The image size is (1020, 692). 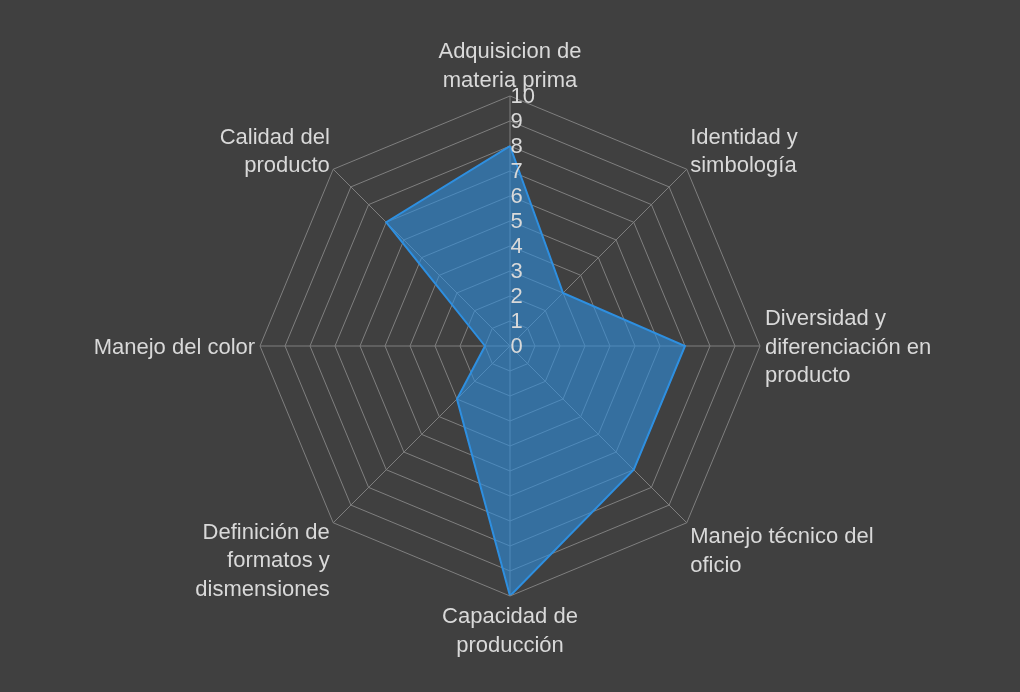 I want to click on spoke-label: Manejo del color, so click(x=174, y=346).